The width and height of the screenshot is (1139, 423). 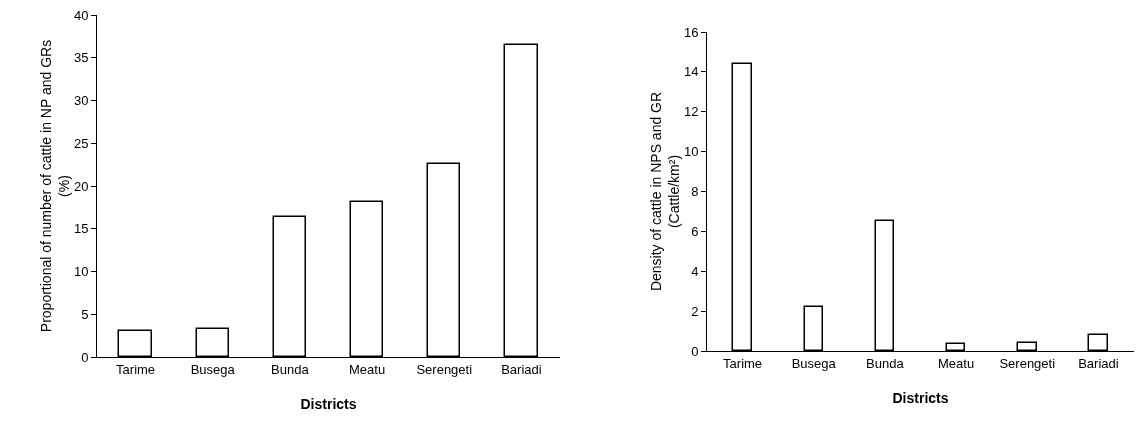 I want to click on y-tick-label: 30, so click(x=81, y=101).